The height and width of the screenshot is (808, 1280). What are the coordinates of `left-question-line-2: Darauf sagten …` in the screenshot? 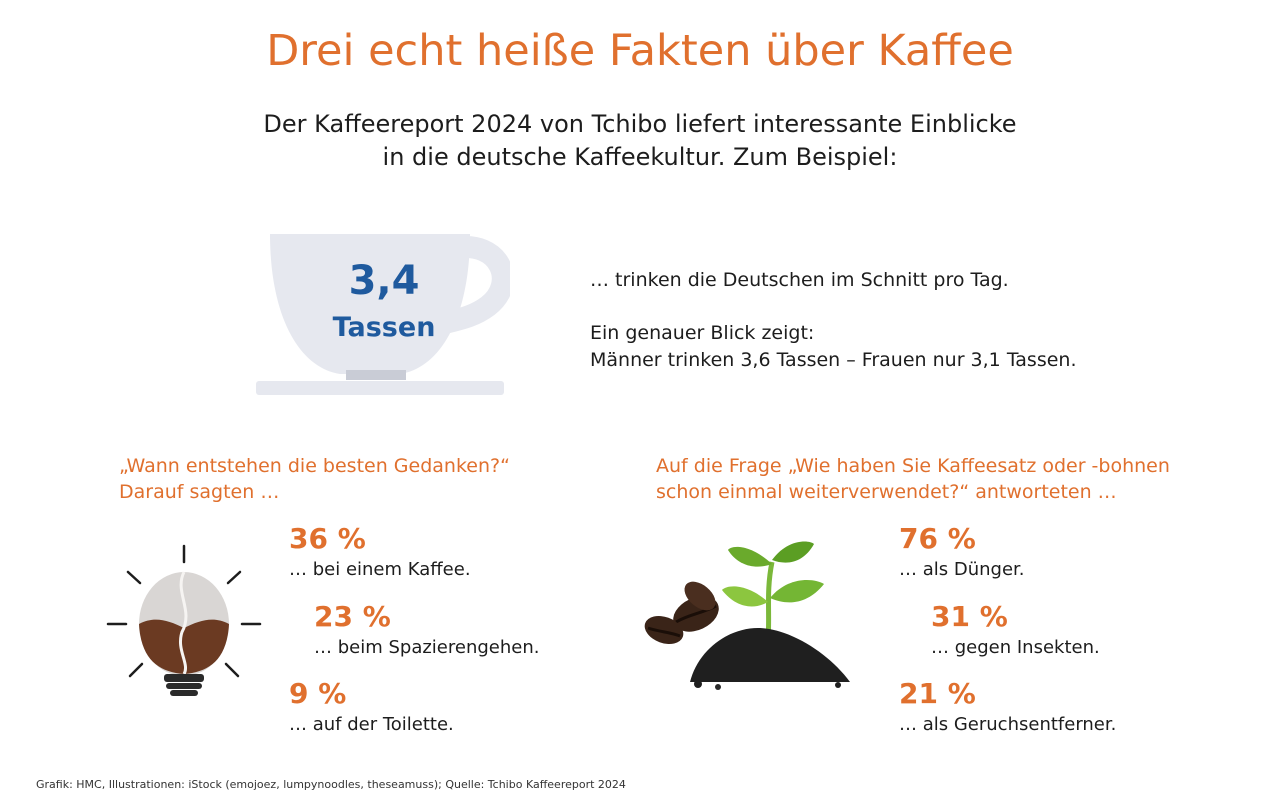 It's located at (199, 492).